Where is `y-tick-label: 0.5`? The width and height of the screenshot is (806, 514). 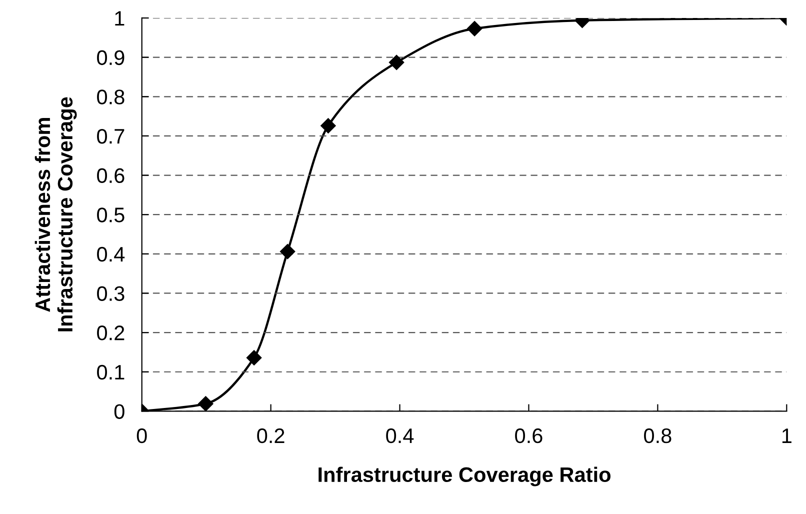
y-tick-label: 0.5 is located at coordinates (110, 215).